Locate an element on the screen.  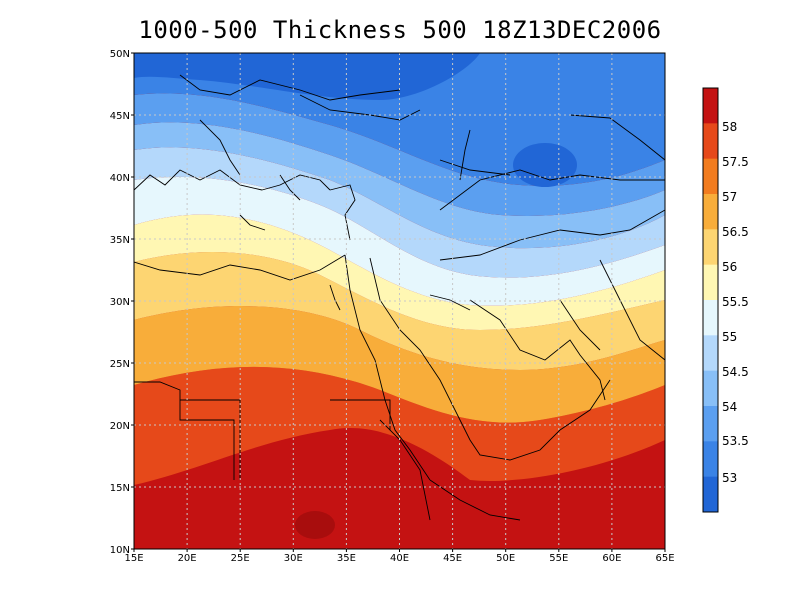
colorbar-label-53-5: 53.5 is located at coordinates (735, 441).